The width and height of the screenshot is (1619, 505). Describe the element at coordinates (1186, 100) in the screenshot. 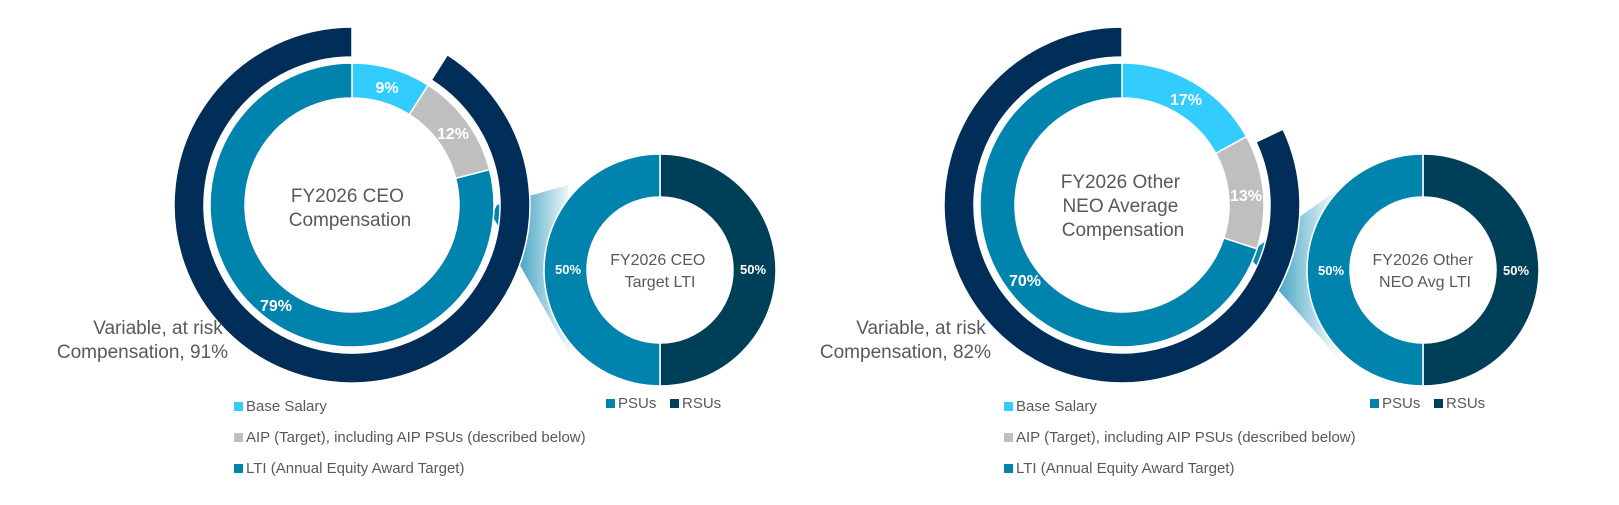

I see `slice-label-base-salary: 17%` at that location.